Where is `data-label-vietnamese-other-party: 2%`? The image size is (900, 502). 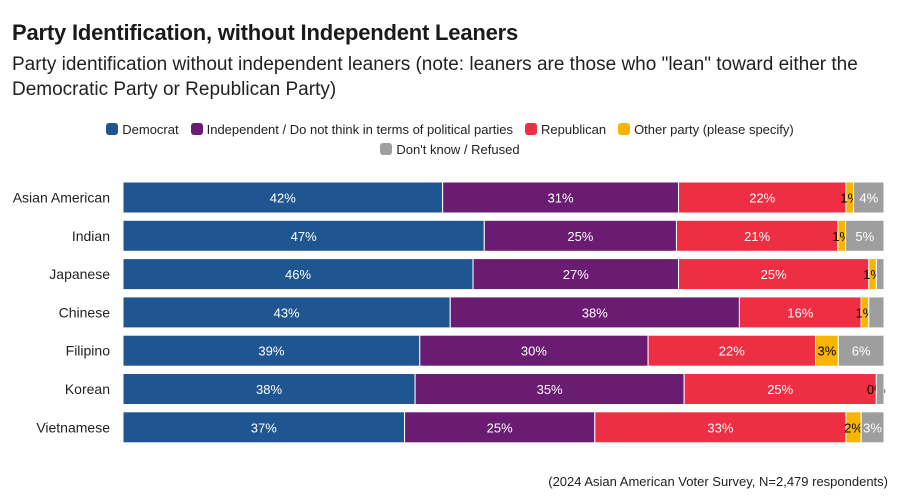 data-label-vietnamese-other-party: 2% is located at coordinates (853, 427).